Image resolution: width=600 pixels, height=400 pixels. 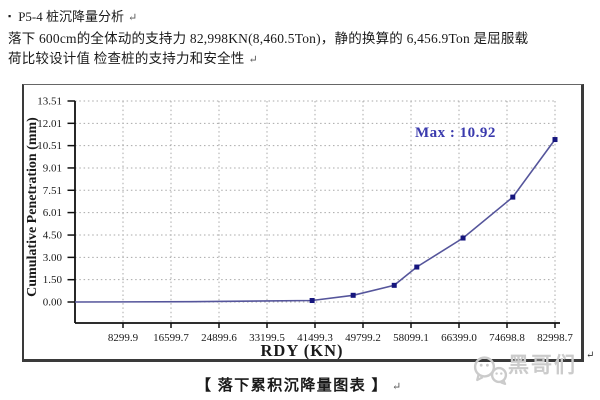 I want to click on y-tick-label: 13.51, so click(x=49, y=102).